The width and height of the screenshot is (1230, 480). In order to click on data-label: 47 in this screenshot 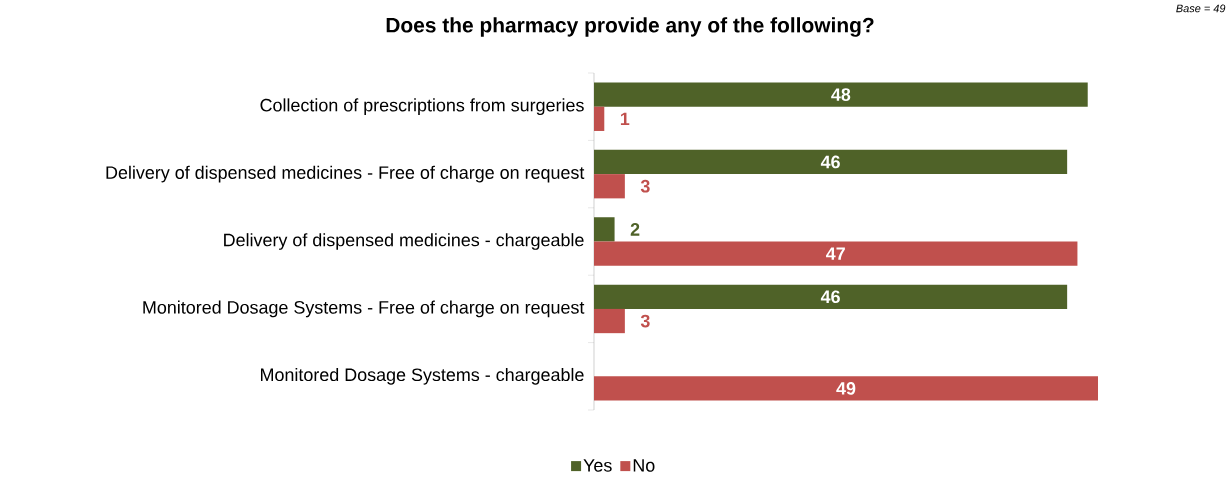, I will do `click(835, 253)`.